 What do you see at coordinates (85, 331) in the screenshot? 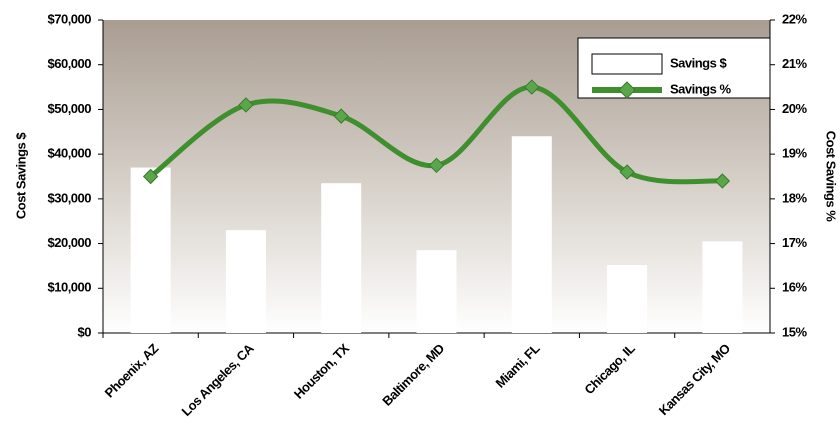
I see `y-tick-label: $0` at bounding box center [85, 331].